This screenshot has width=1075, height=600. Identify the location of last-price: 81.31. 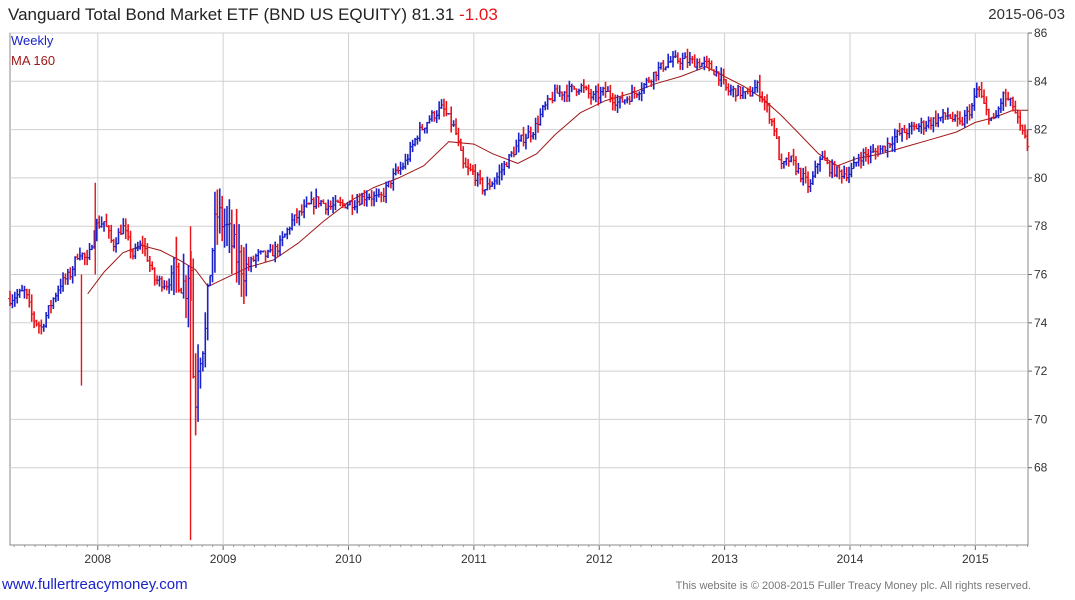
(433, 14).